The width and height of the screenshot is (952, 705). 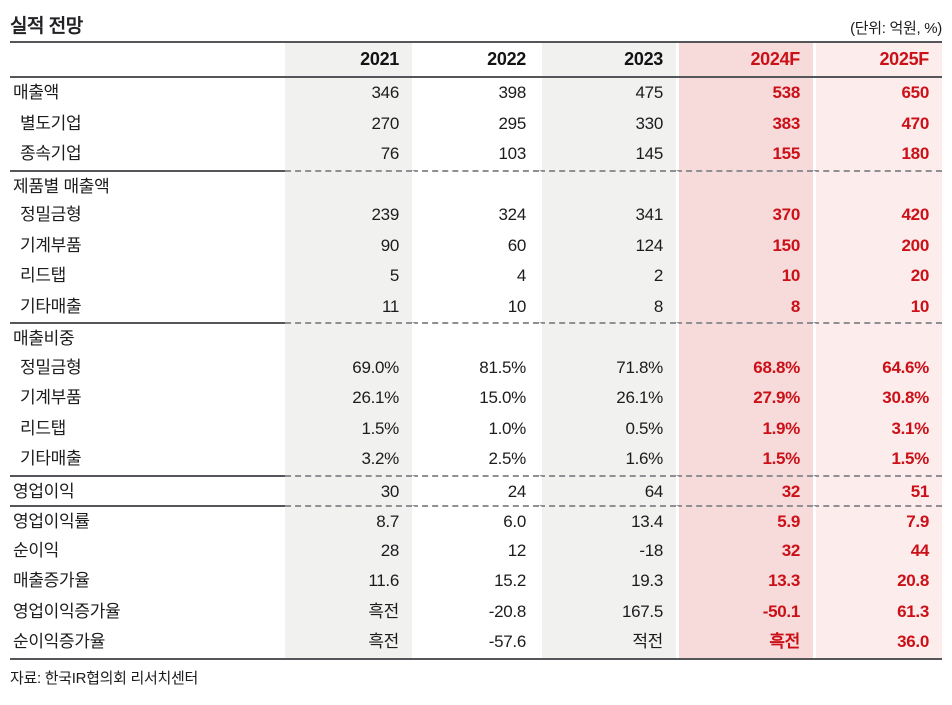 What do you see at coordinates (607, 581) in the screenshot?
I see `cell-2023: 19.3` at bounding box center [607, 581].